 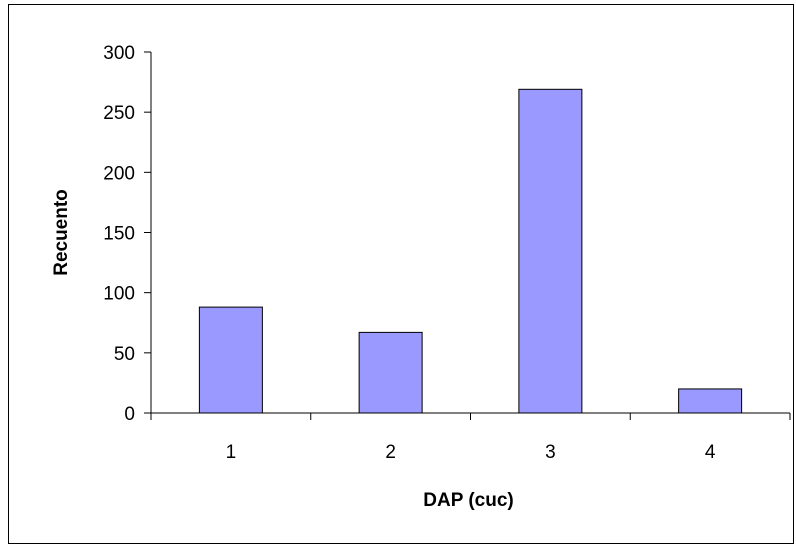 What do you see at coordinates (119, 234) in the screenshot?
I see `y-tick-label: 150` at bounding box center [119, 234].